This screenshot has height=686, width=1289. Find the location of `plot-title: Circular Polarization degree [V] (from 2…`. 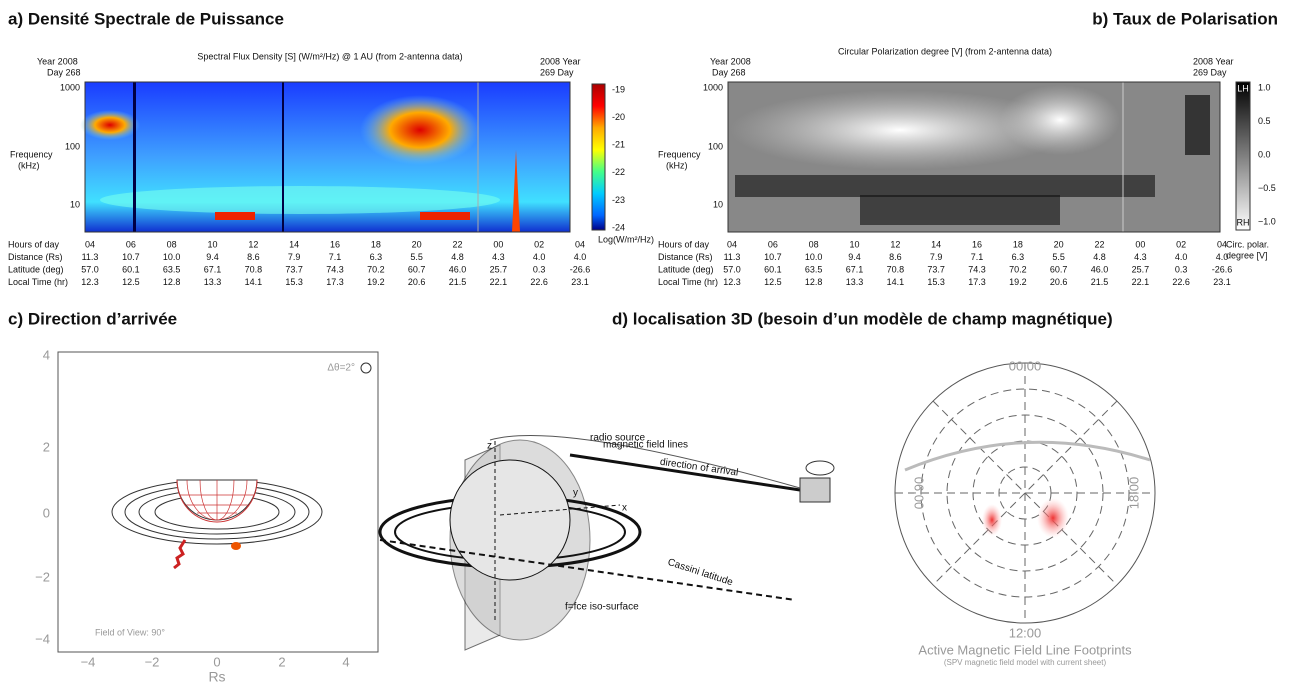

plot-title: Circular Polarization degree [V] (from 2… is located at coordinates (945, 51).